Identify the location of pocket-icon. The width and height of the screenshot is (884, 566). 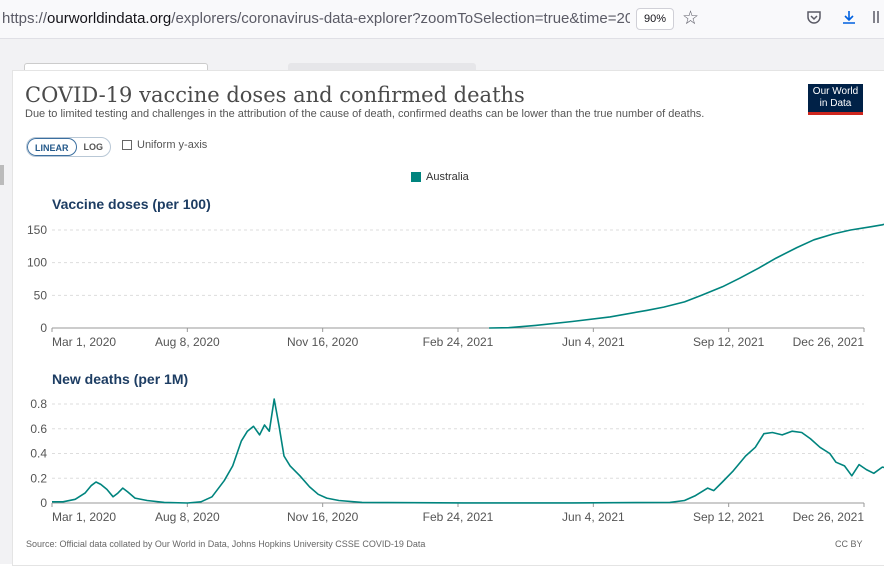
(814, 19).